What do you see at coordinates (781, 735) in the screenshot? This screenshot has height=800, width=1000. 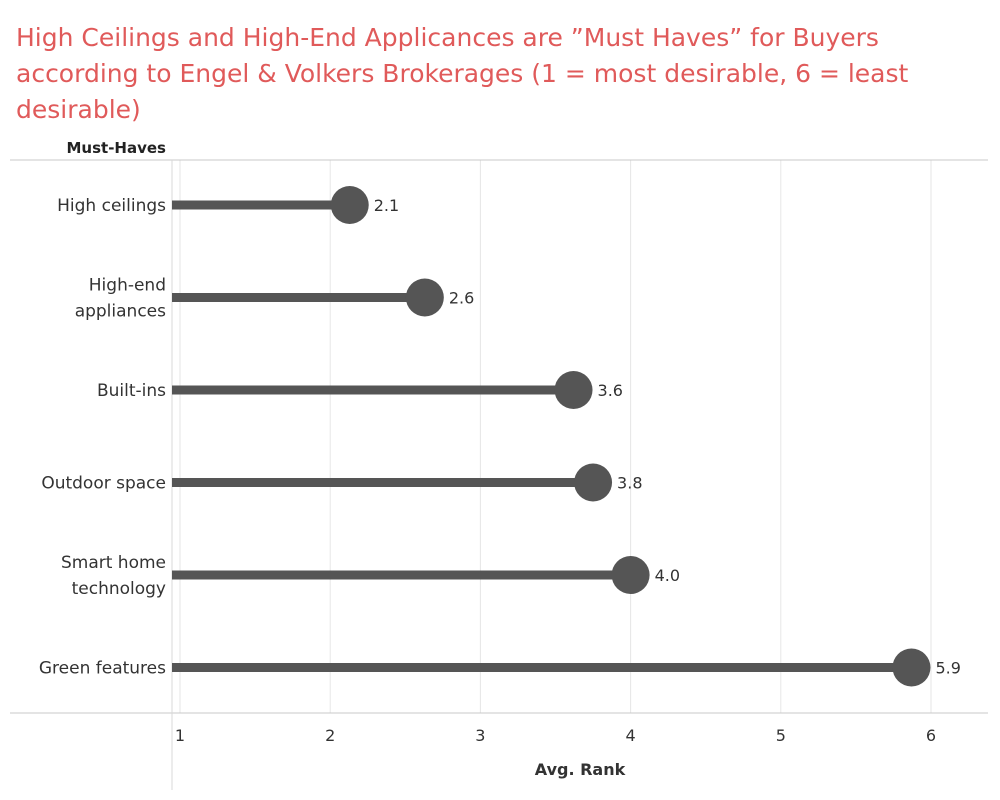 I see `x-tick-label: 5` at bounding box center [781, 735].